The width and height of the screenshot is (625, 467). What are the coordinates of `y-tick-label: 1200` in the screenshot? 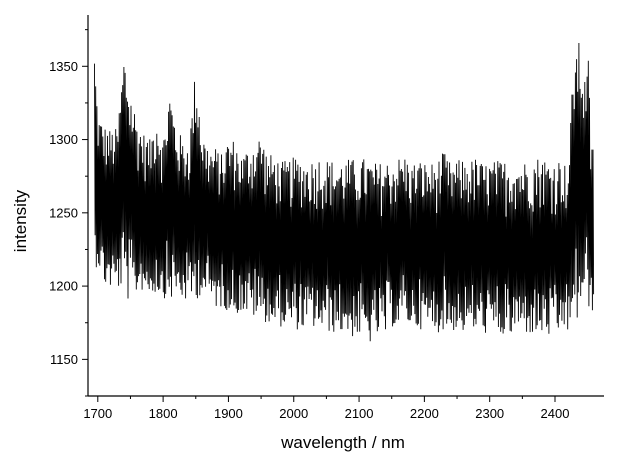 It's located at (63, 286).